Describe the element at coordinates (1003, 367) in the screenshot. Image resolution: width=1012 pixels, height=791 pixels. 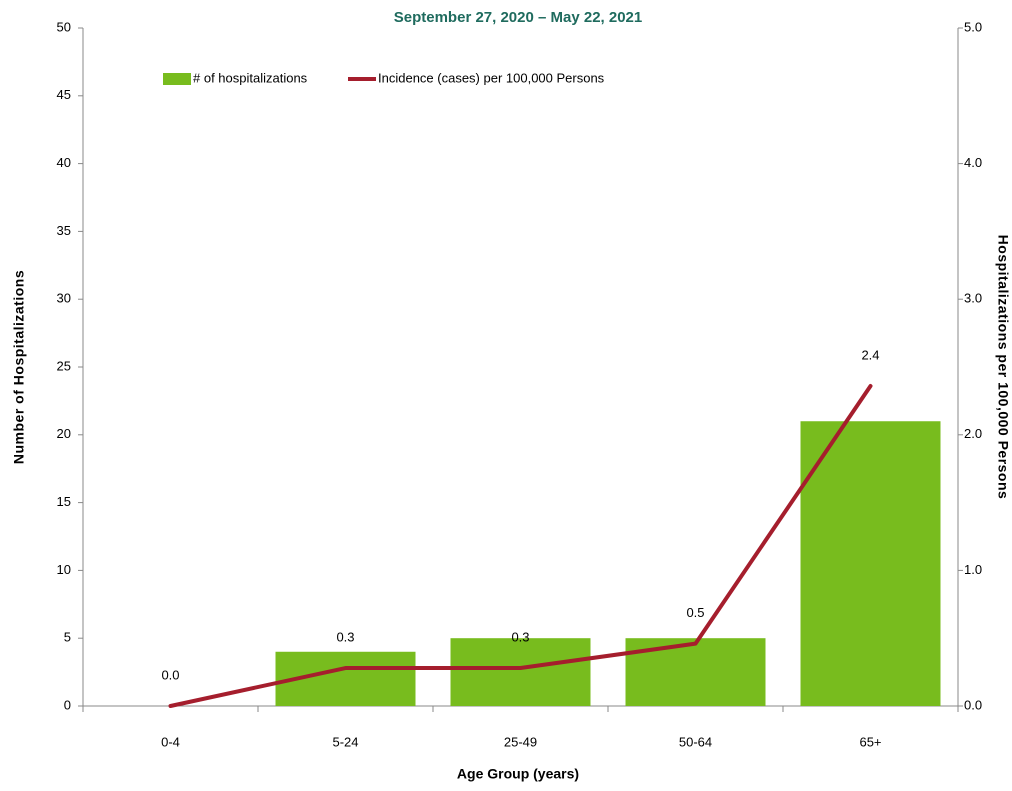
I see `y2-axis-title: Hospitalizations per 100,000 Persons` at that location.